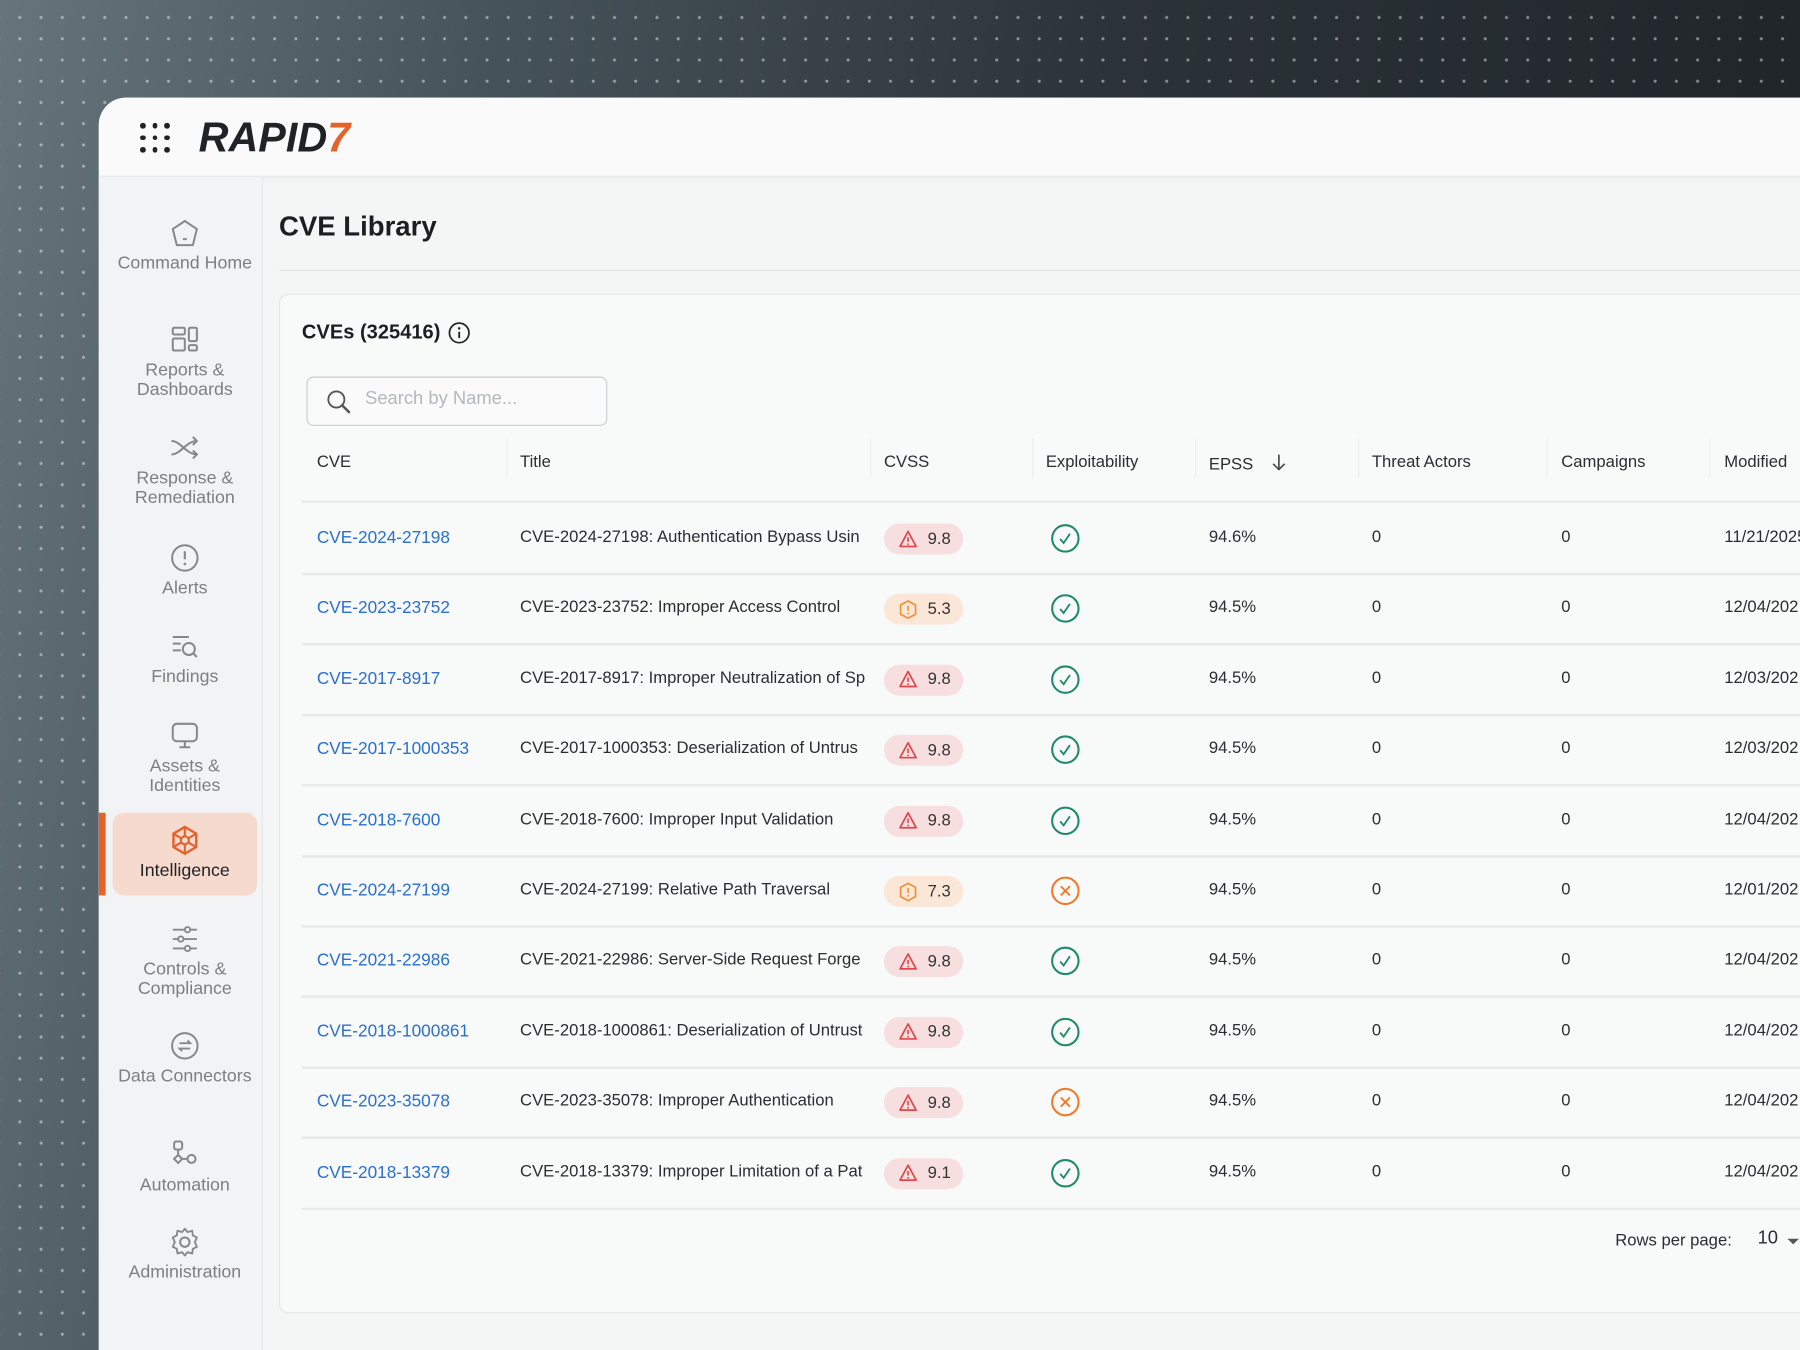  Describe the element at coordinates (334, 462) in the screenshot. I see `column-header-cve: CVE` at that location.